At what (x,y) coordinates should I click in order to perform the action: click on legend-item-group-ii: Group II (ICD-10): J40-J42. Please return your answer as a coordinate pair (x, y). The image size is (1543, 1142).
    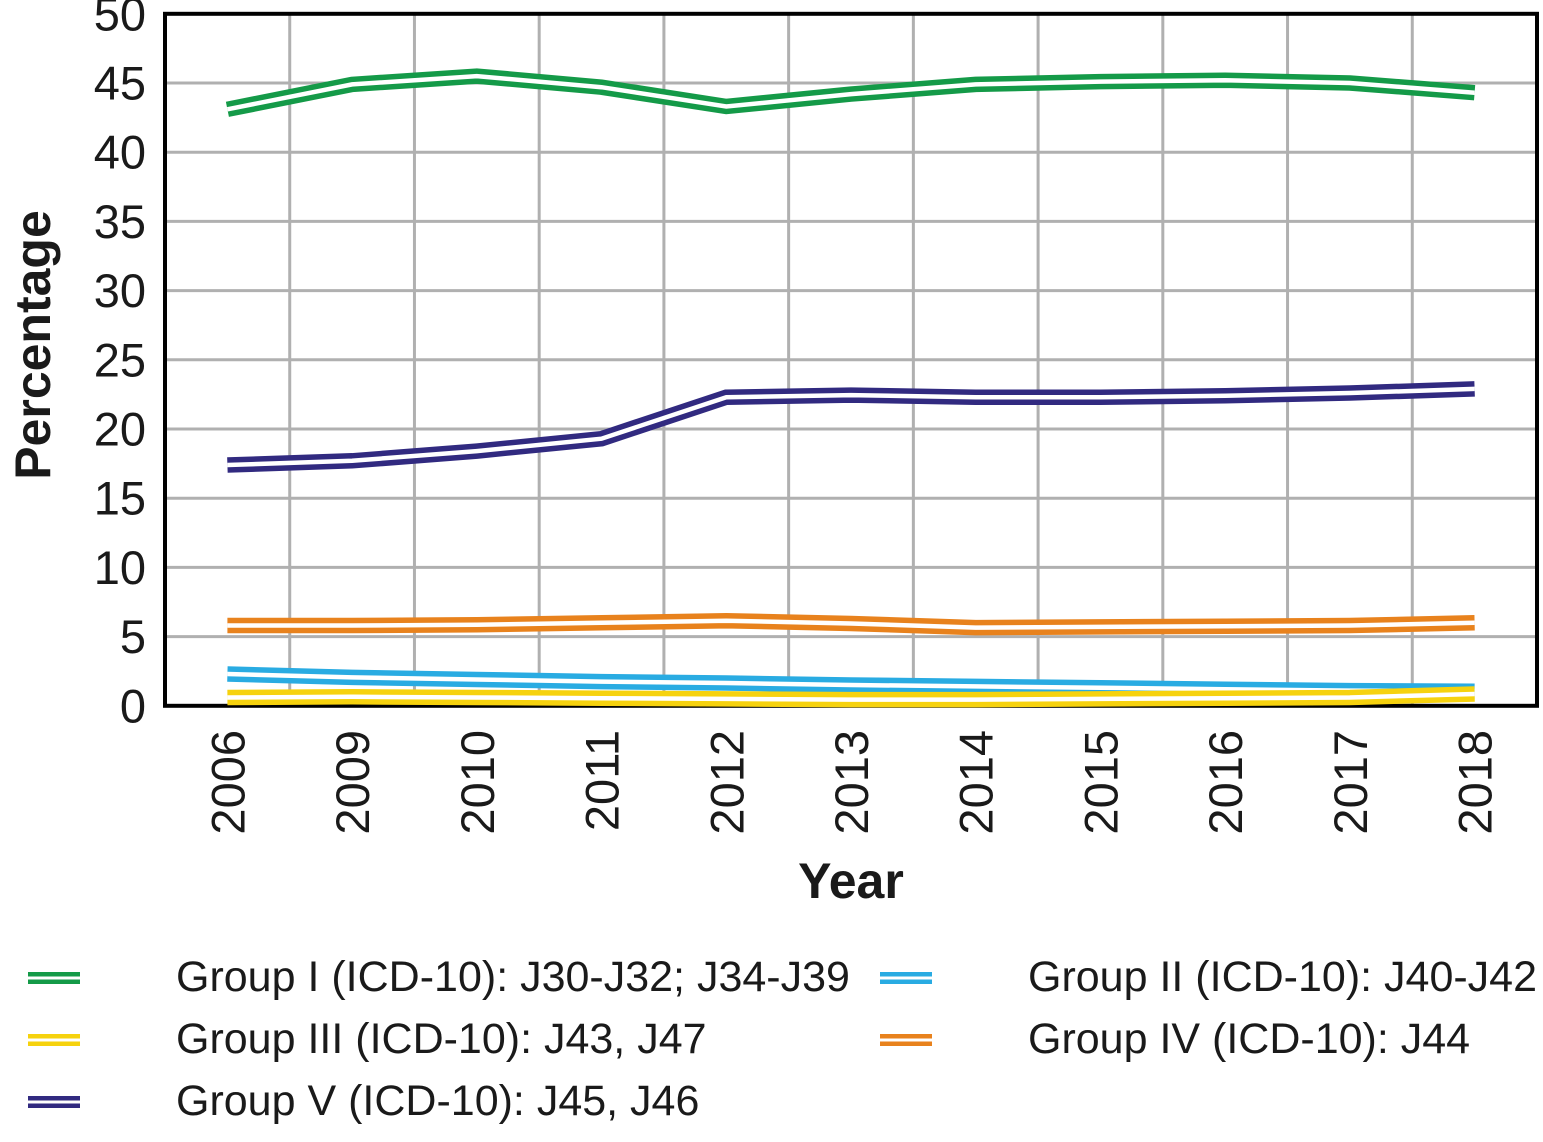
    Looking at the image, I should click on (1208, 977).